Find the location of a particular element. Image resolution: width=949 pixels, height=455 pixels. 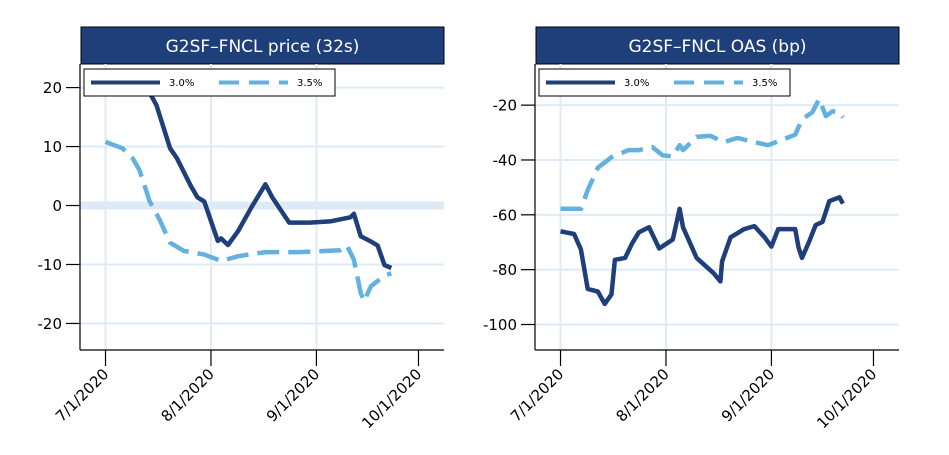

y-tick-label: -100 is located at coordinates (500, 325).